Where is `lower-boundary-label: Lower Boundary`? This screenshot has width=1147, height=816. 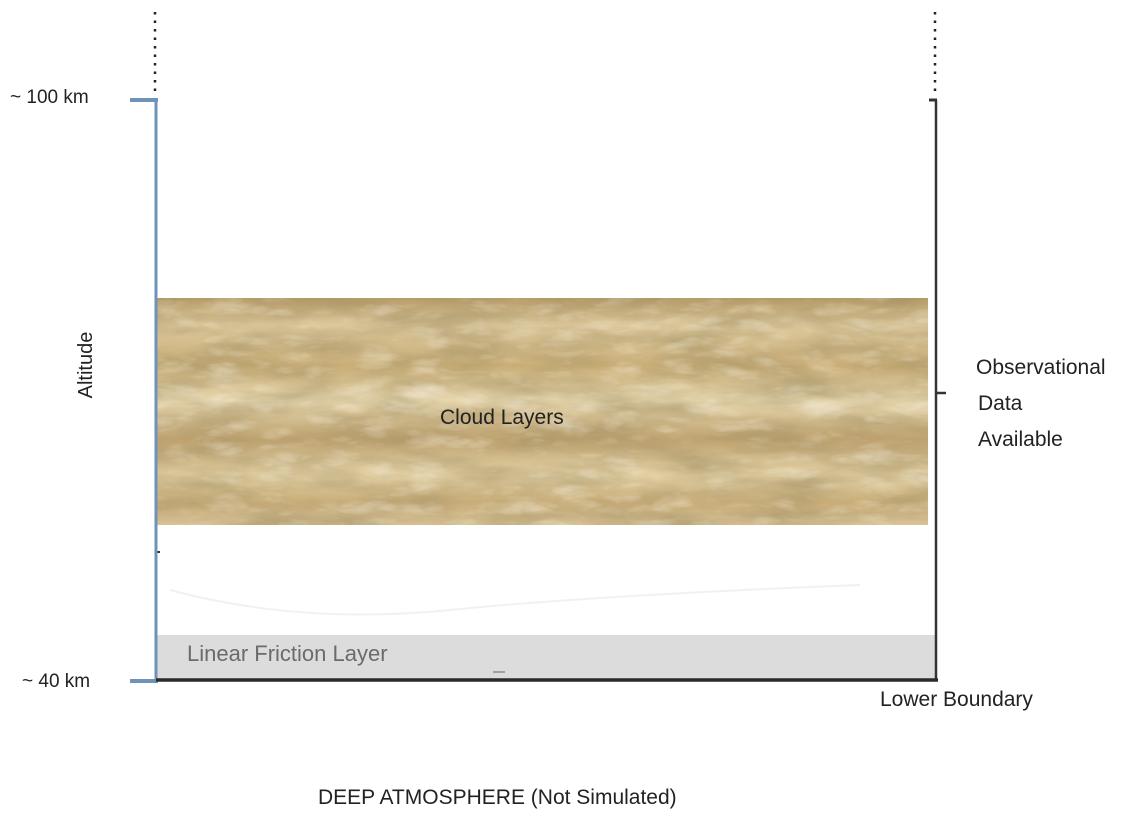
lower-boundary-label: Lower Boundary is located at coordinates (956, 699).